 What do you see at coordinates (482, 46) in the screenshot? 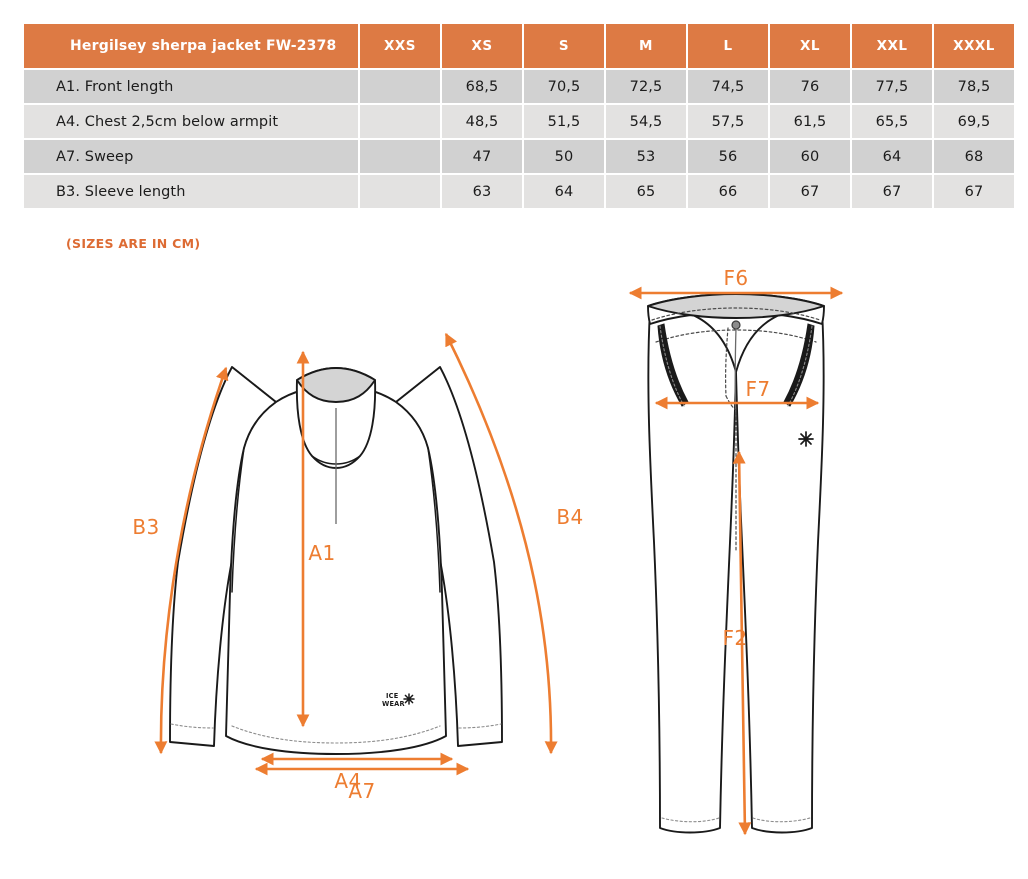
I see `size-header-xs: XS` at bounding box center [482, 46].